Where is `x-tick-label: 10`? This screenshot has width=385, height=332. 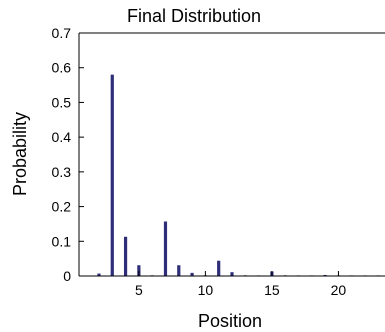
x-tick-label: 10 is located at coordinates (206, 290).